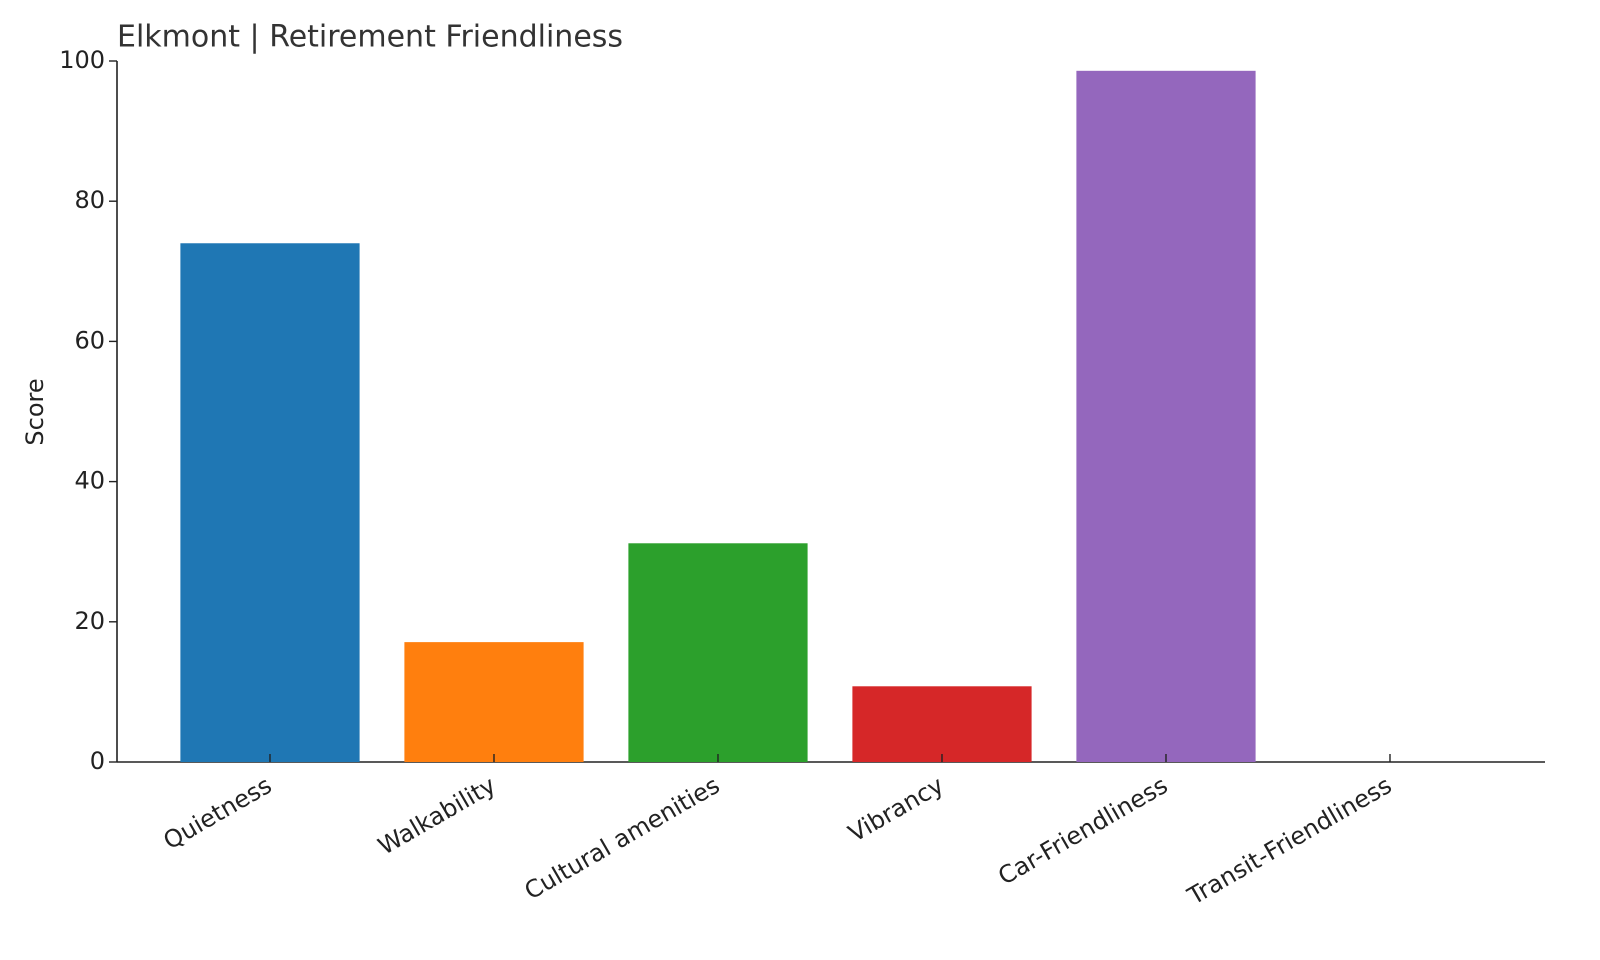  I want to click on y-axis-label: Score, so click(35, 411).